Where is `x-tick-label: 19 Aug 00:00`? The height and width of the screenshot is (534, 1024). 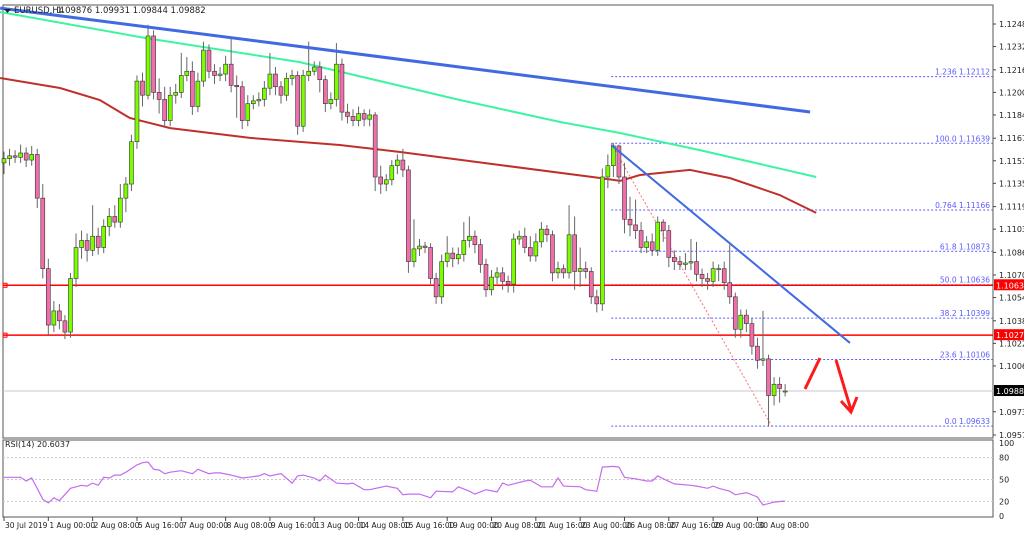
x-tick-label: 19 Aug 00:00 is located at coordinates (473, 525).